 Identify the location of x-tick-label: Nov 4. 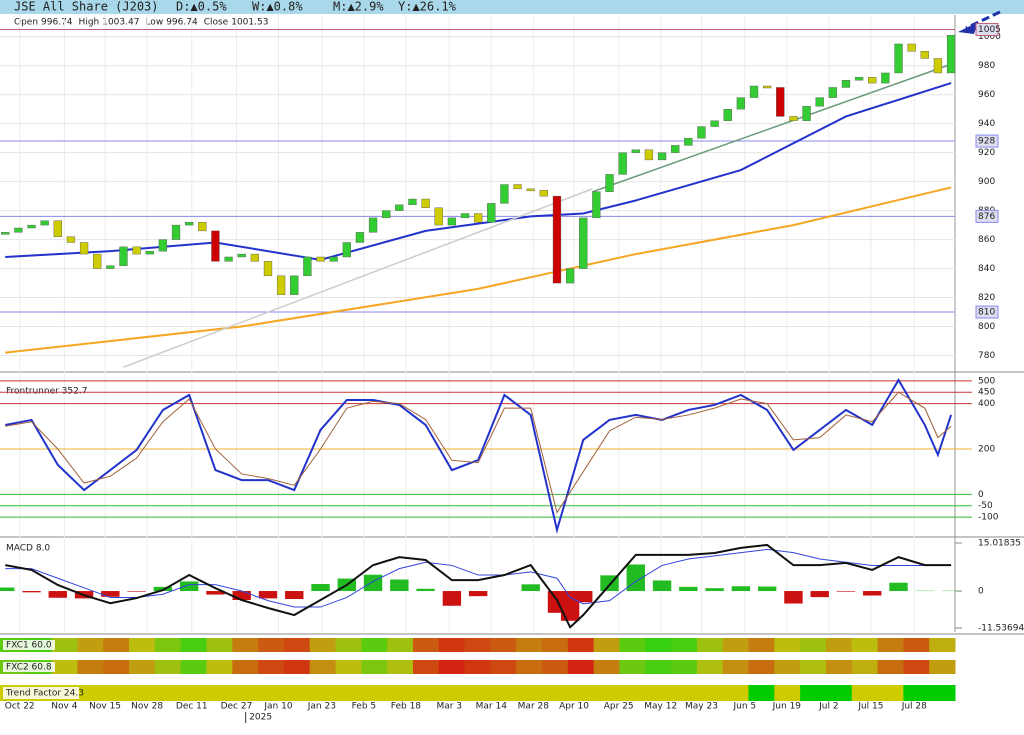
(64, 707).